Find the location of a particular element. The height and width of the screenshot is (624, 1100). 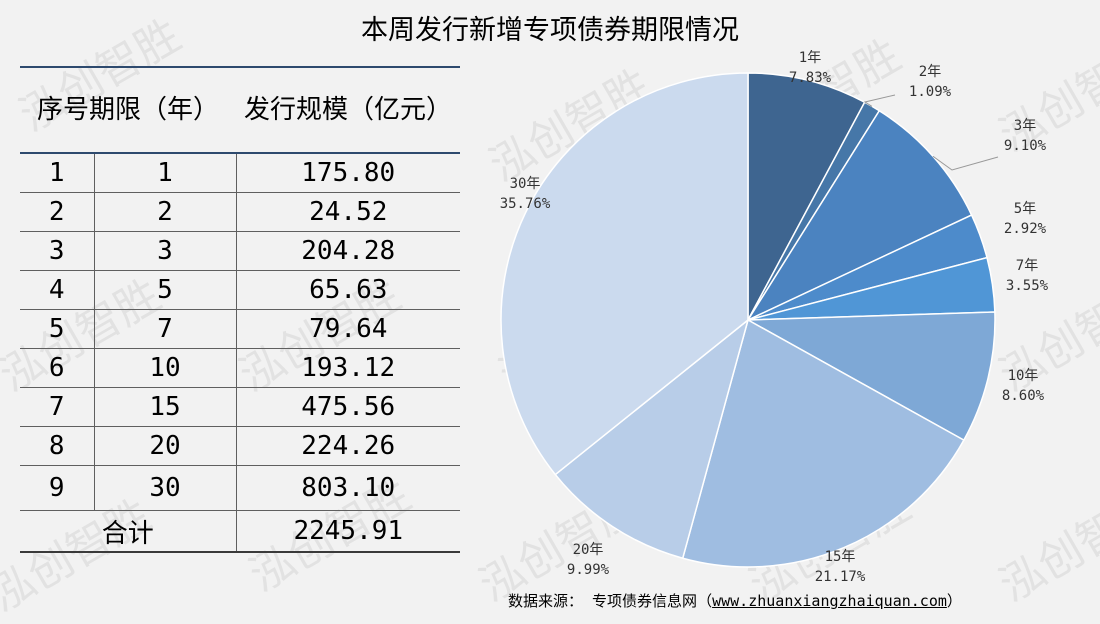

cell-term: 15 is located at coordinates (165, 407).